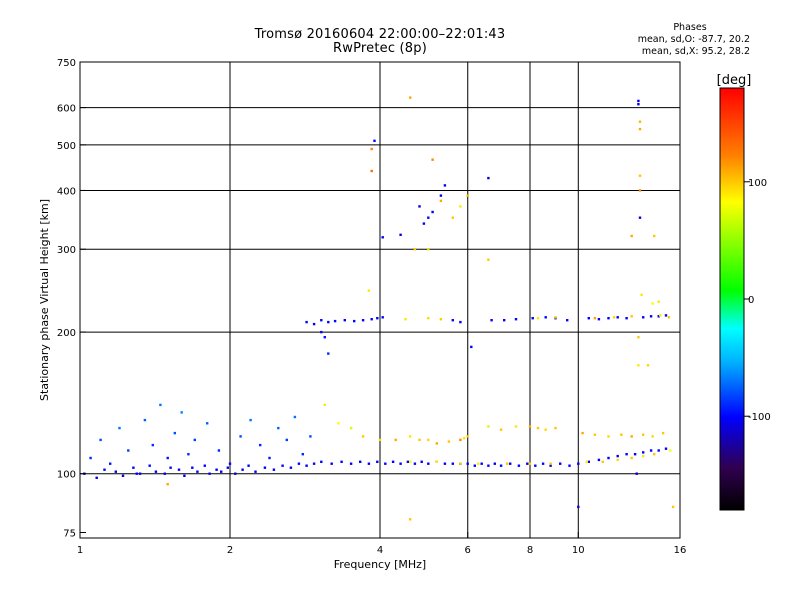 The width and height of the screenshot is (800, 600). I want to click on colorbar-ticks: -100 0 100, so click(757, 300).